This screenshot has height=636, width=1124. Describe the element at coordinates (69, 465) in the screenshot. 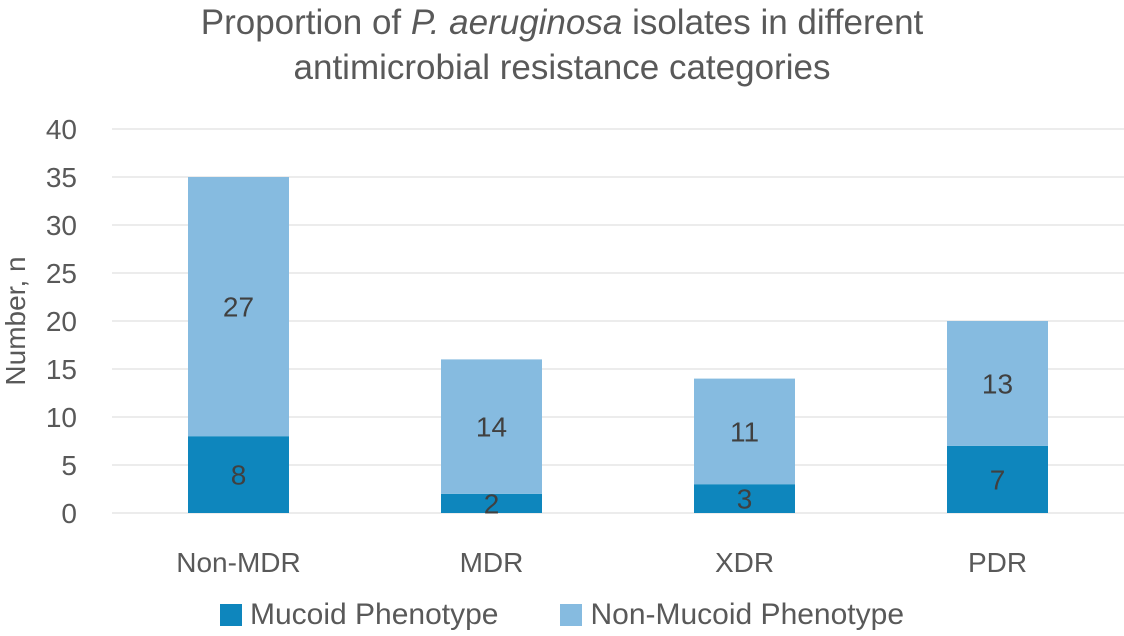

I see `y-tick-label-5: 5` at that location.